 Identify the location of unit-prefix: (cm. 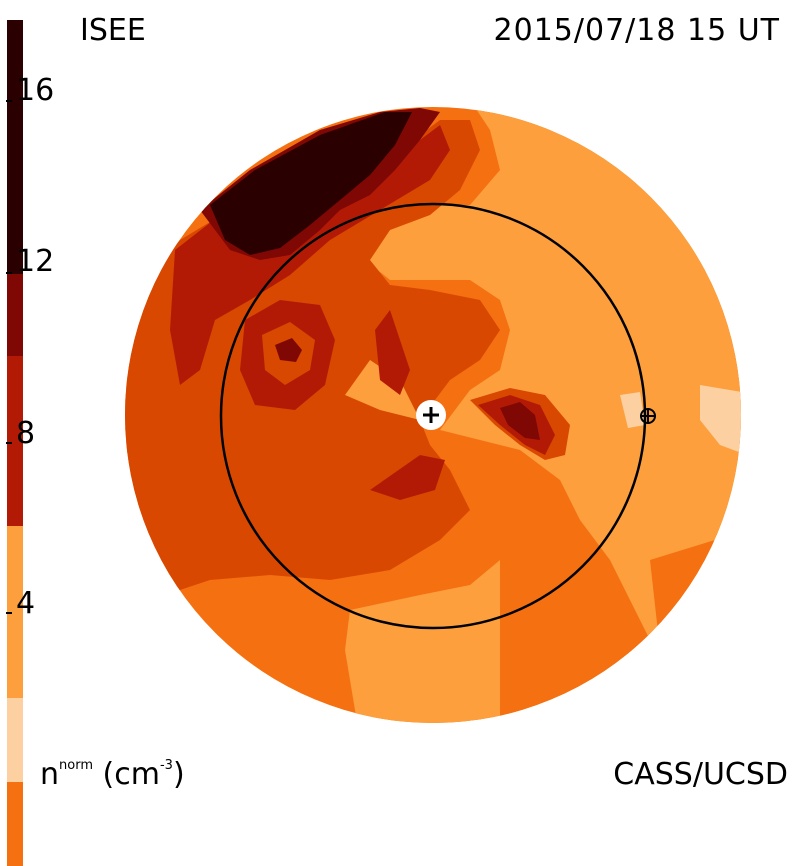
(126, 774).